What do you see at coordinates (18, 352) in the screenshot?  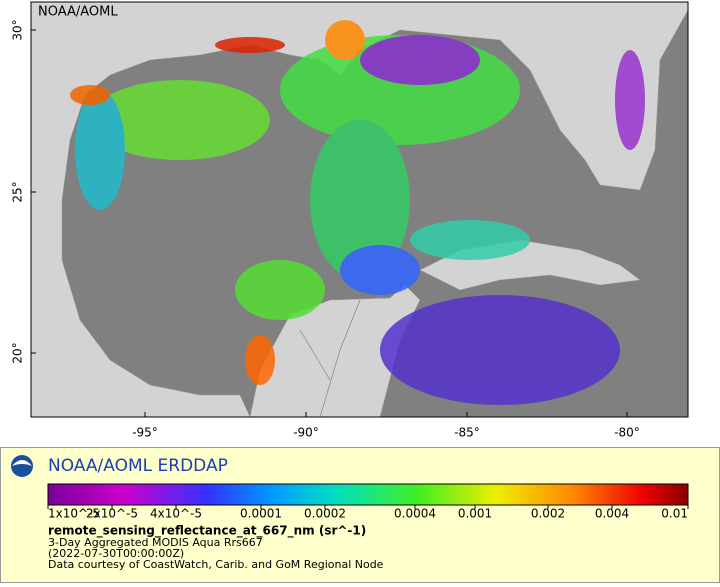 I see `lat-tick-label: 20°` at bounding box center [18, 352].